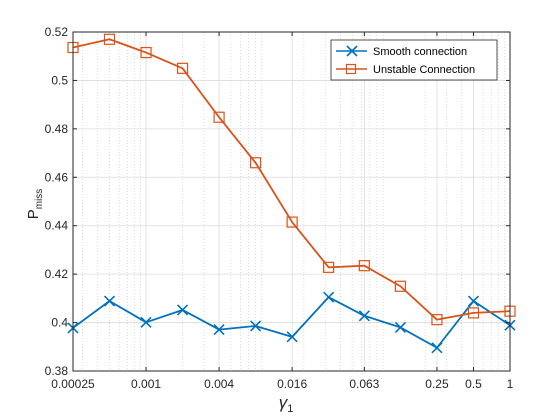  What do you see at coordinates (57, 177) in the screenshot?
I see `y-tick-label: 0.46` at bounding box center [57, 177].